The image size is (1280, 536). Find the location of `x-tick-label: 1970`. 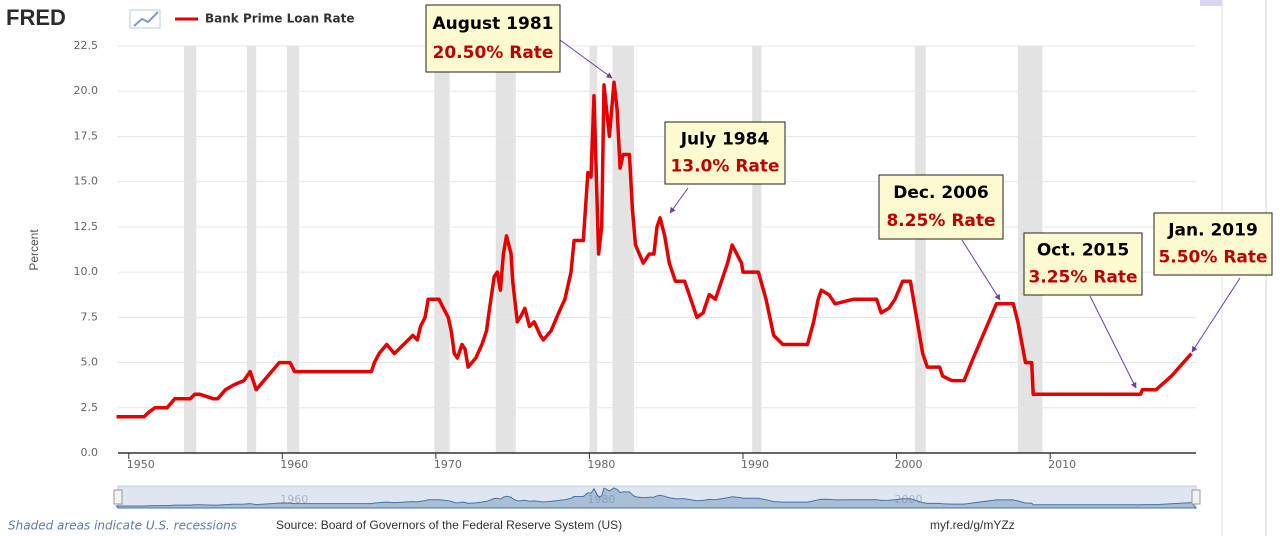

x-tick-label: 1970 is located at coordinates (448, 464).